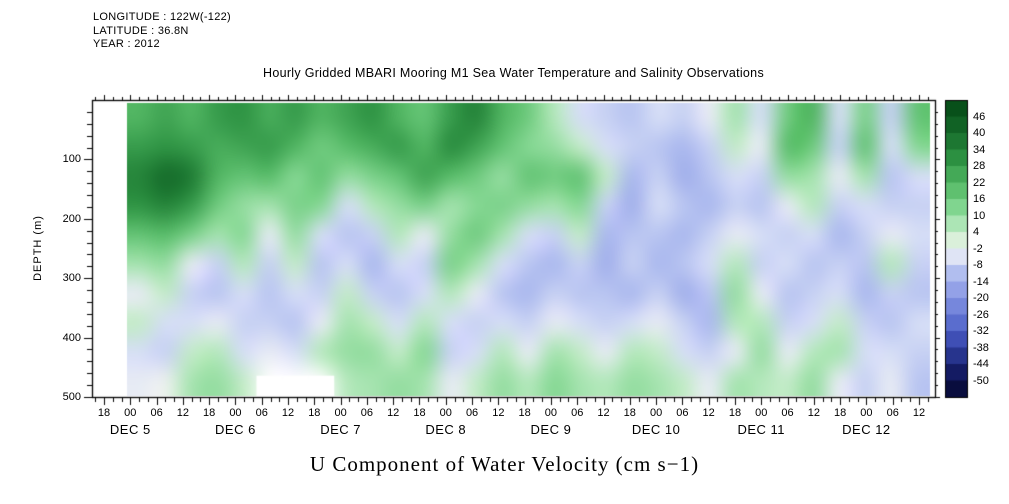 The height and width of the screenshot is (504, 1009). What do you see at coordinates (979, 199) in the screenshot?
I see `colorbar-tick-label: 16` at bounding box center [979, 199].